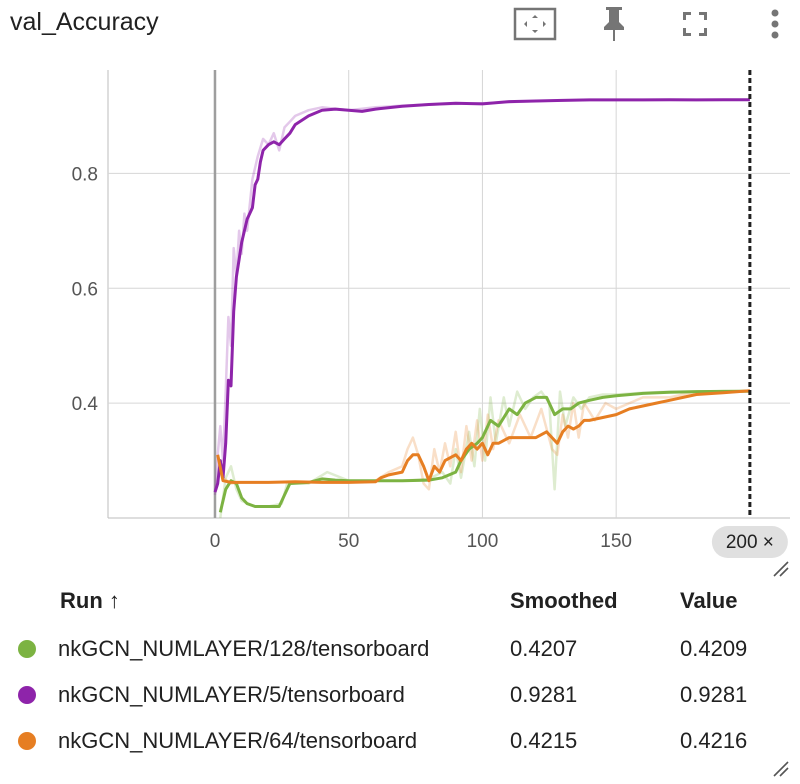 The height and width of the screenshot is (784, 800). I want to click on column-header-value: Value, so click(709, 600).